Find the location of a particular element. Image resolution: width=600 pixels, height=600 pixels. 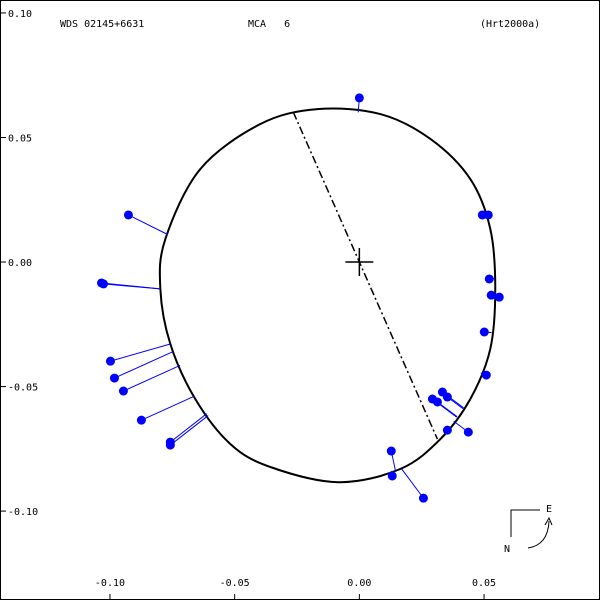

x-tick-label: -0.10 is located at coordinates (110, 583).